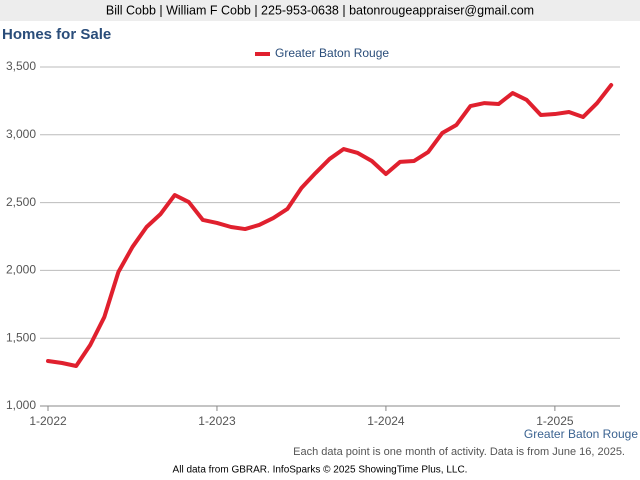  Describe the element at coordinates (21, 134) in the screenshot. I see `y-tick-label: 3,000` at that location.